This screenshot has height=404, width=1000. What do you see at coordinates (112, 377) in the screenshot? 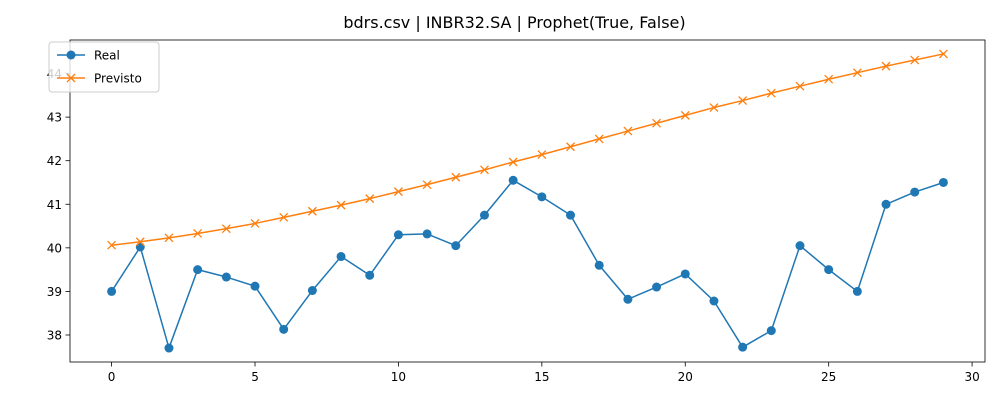
I see `x-tick-label: 0` at bounding box center [112, 377].